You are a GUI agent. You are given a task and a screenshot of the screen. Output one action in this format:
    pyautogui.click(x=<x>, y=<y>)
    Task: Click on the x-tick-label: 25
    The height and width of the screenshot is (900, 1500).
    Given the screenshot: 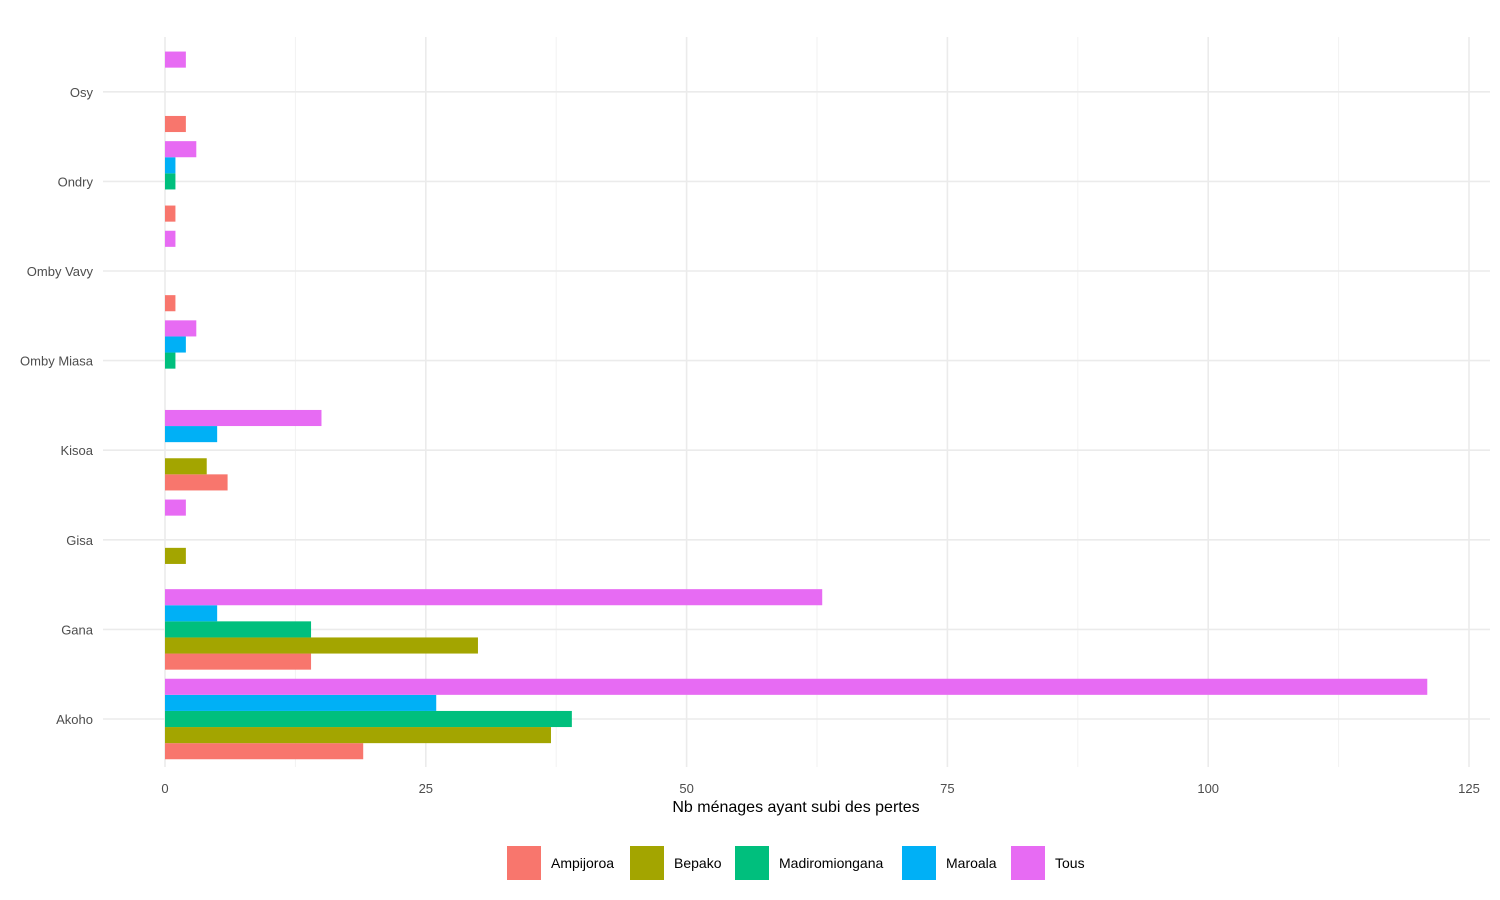 What is the action you would take?
    pyautogui.click(x=426, y=788)
    